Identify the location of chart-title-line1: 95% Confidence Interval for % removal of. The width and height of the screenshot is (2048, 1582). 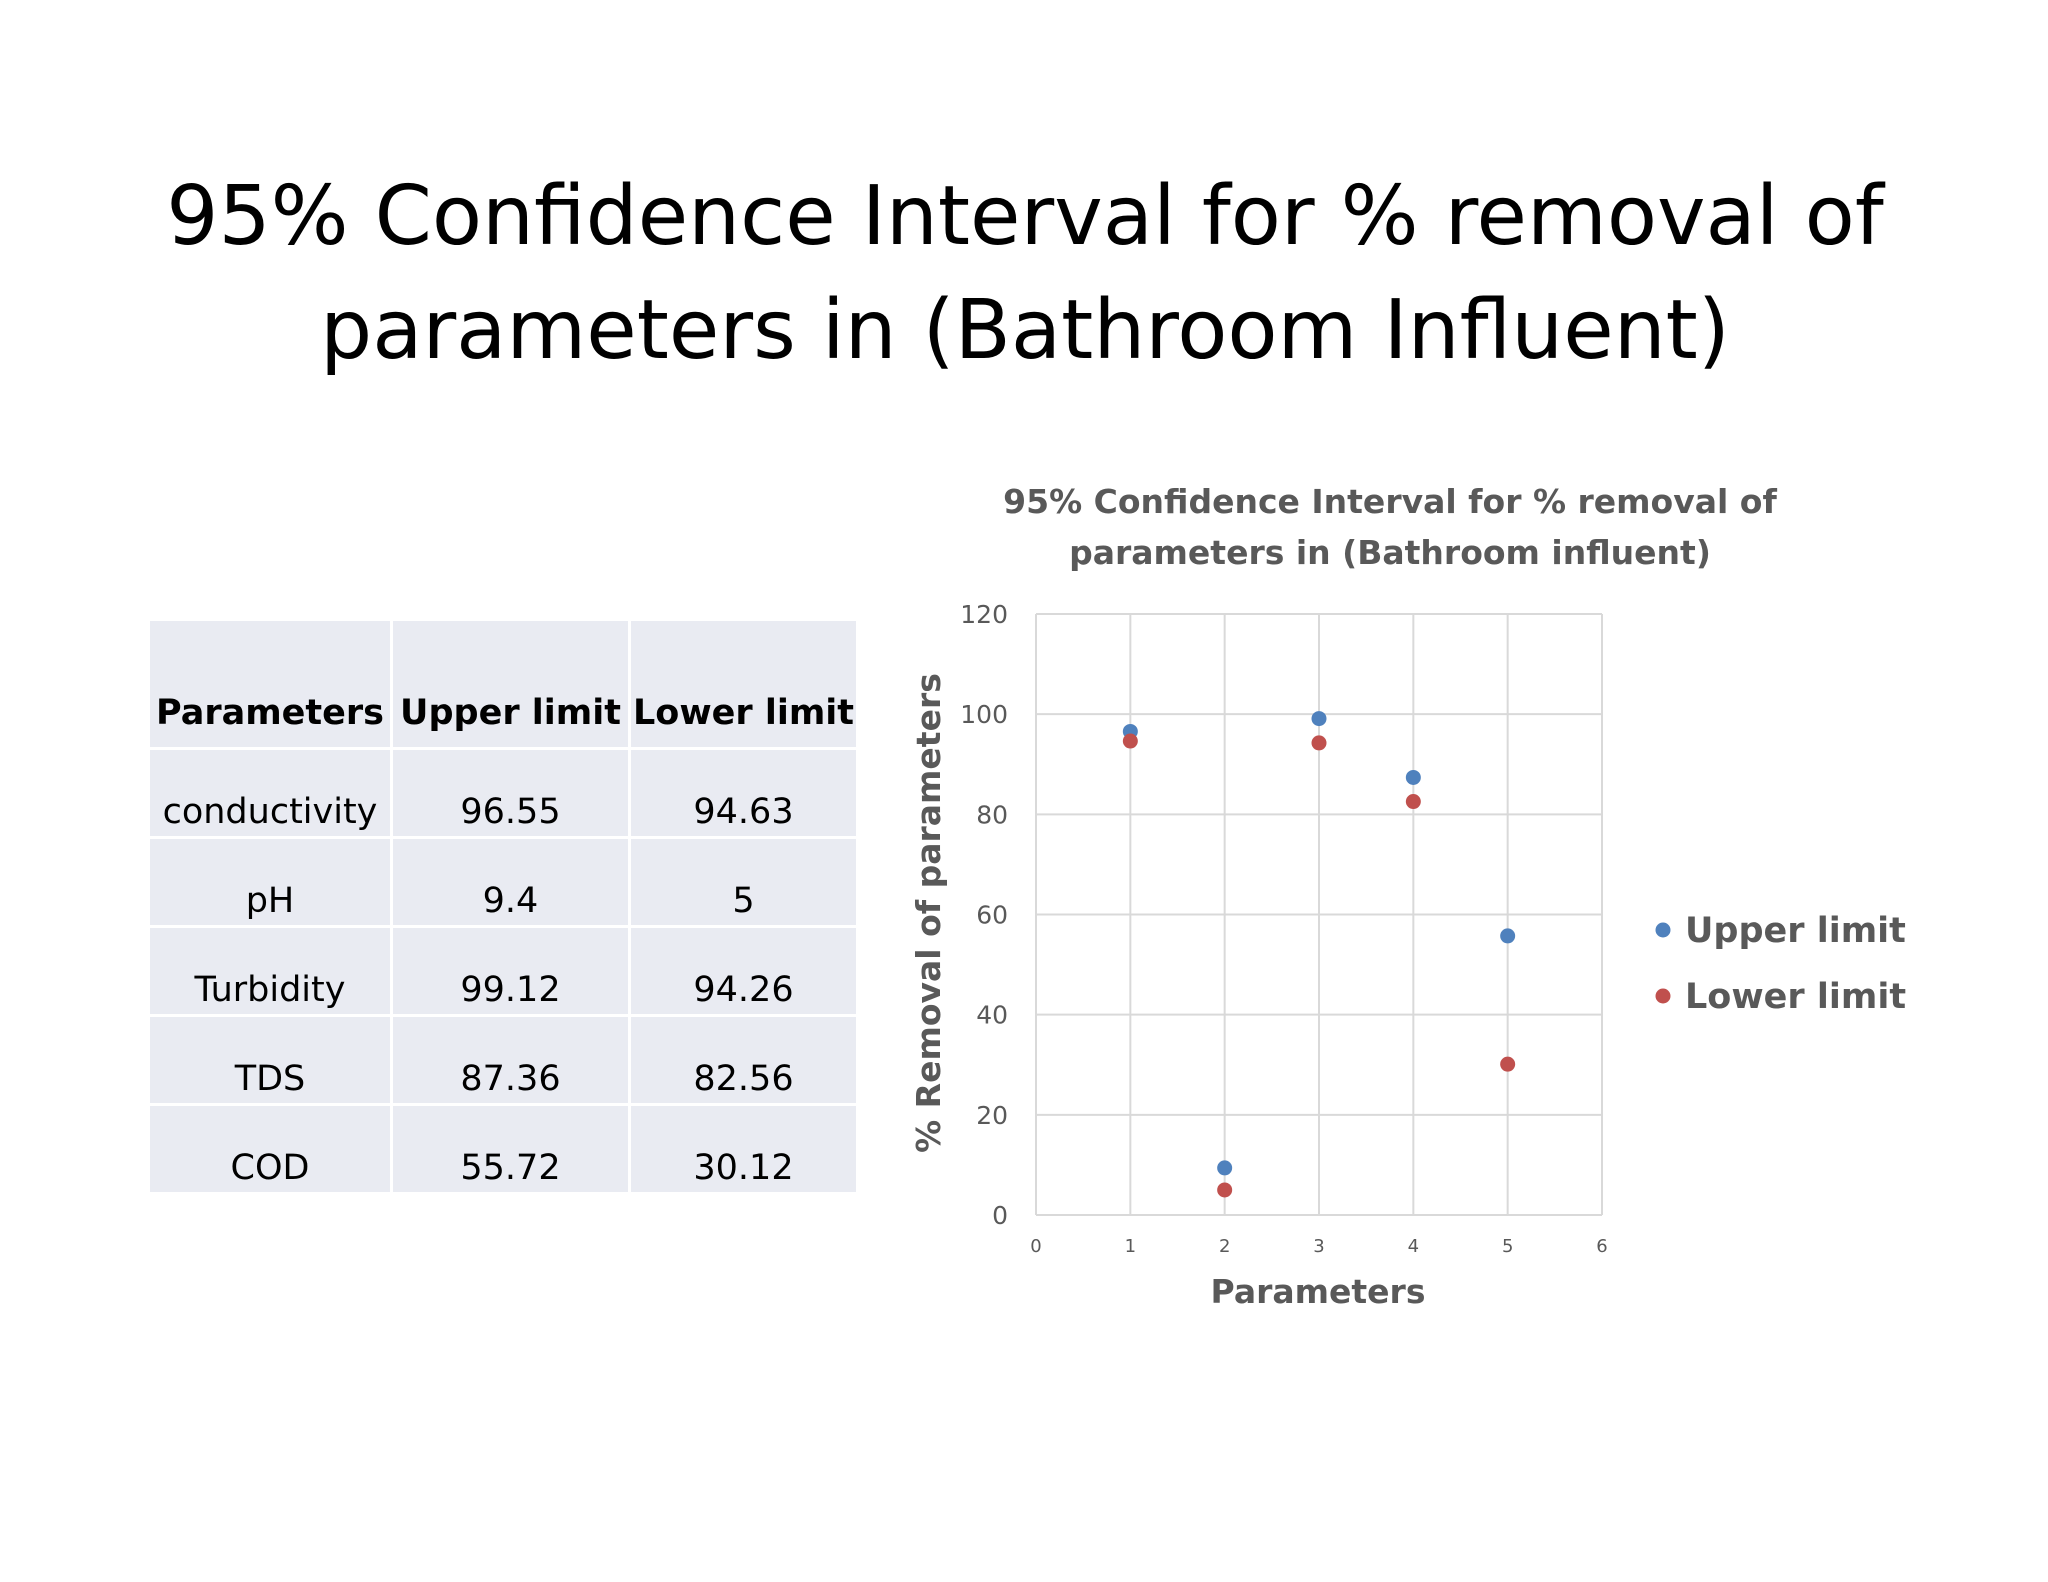
(1390, 501).